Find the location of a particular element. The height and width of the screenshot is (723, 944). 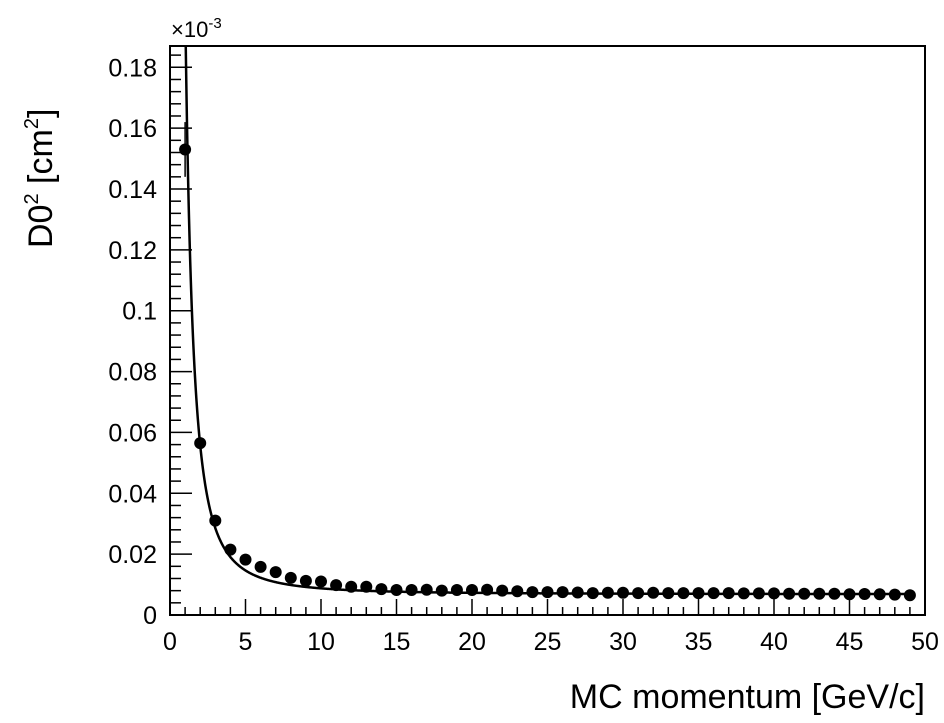

y-tick-label: 0.08 is located at coordinates (132, 373).